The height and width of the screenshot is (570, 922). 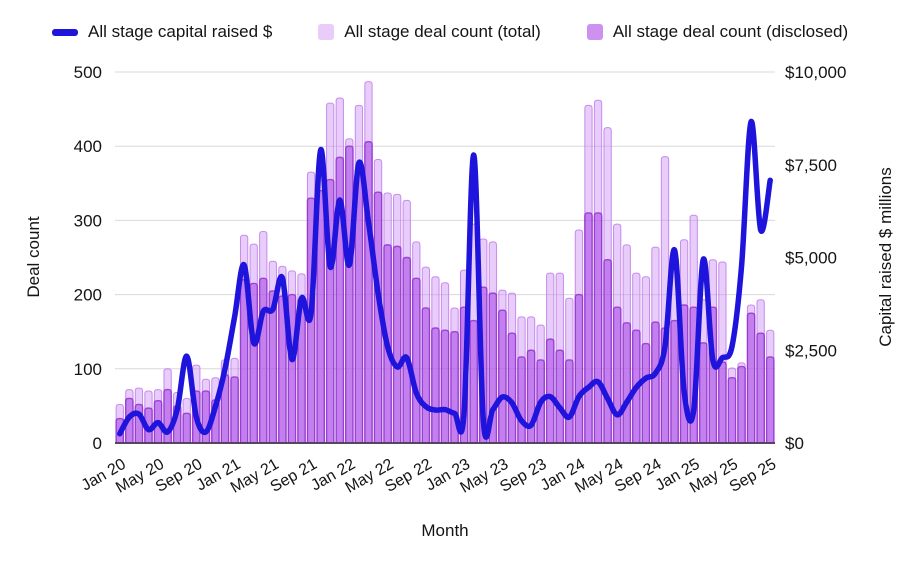 What do you see at coordinates (65, 32) in the screenshot?
I see `capital-raised-line-swatch-icon` at bounding box center [65, 32].